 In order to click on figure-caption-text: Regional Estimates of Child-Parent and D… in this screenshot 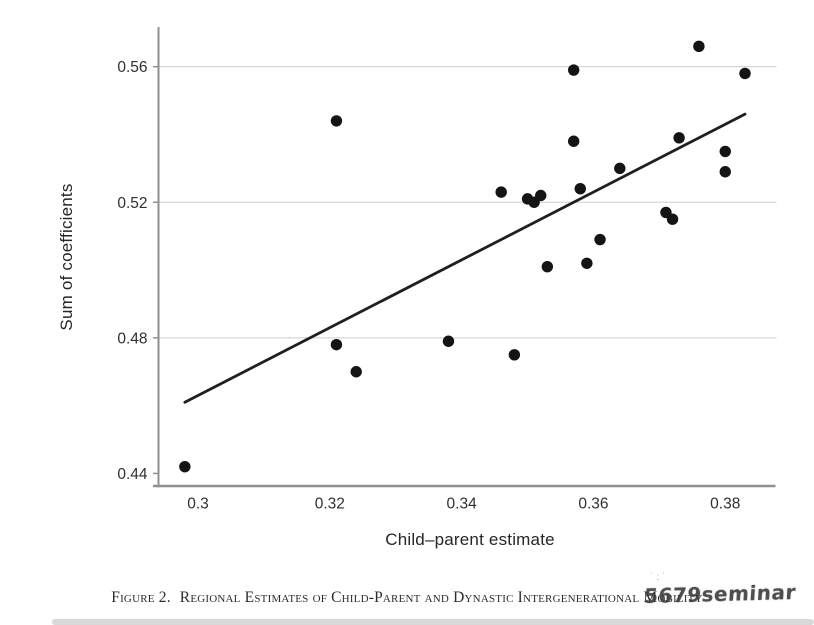, I will do `click(441, 597)`.